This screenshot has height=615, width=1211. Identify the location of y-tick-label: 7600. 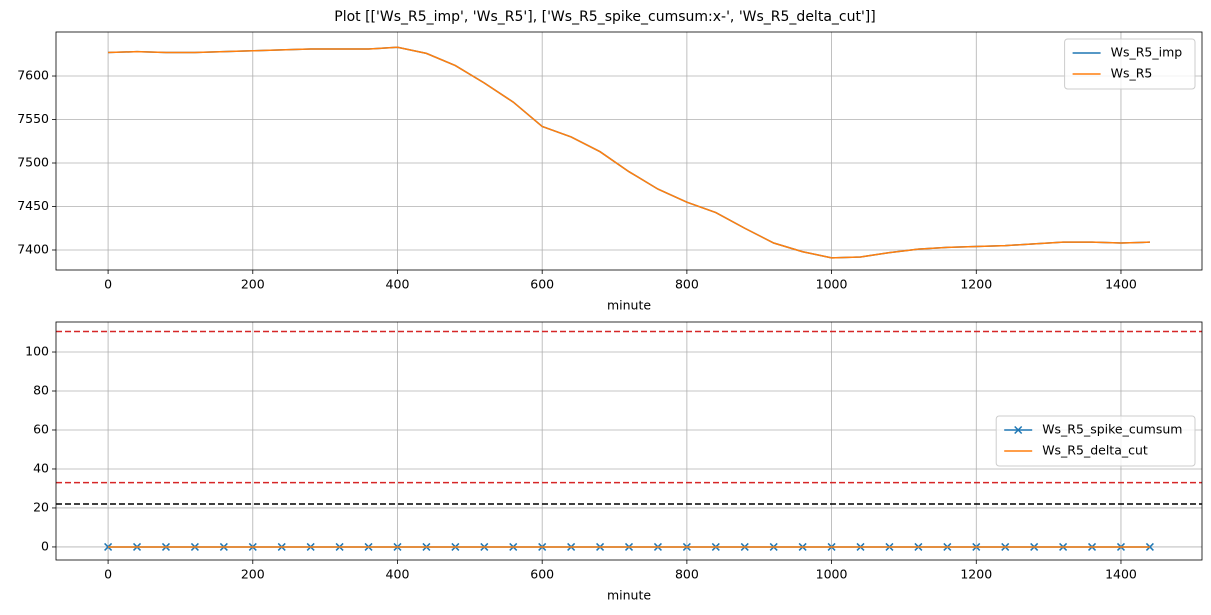
(33, 75).